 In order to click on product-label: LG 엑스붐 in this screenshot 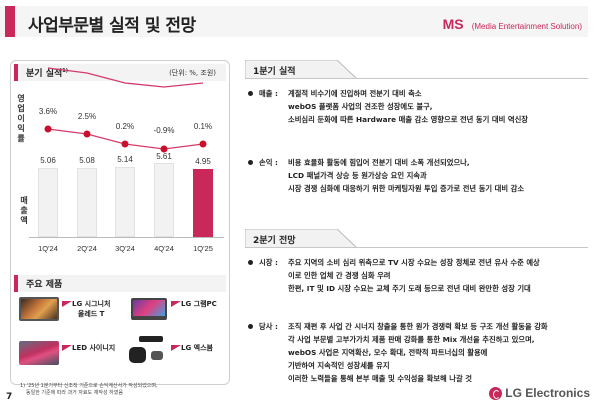, I will do `click(197, 348)`.